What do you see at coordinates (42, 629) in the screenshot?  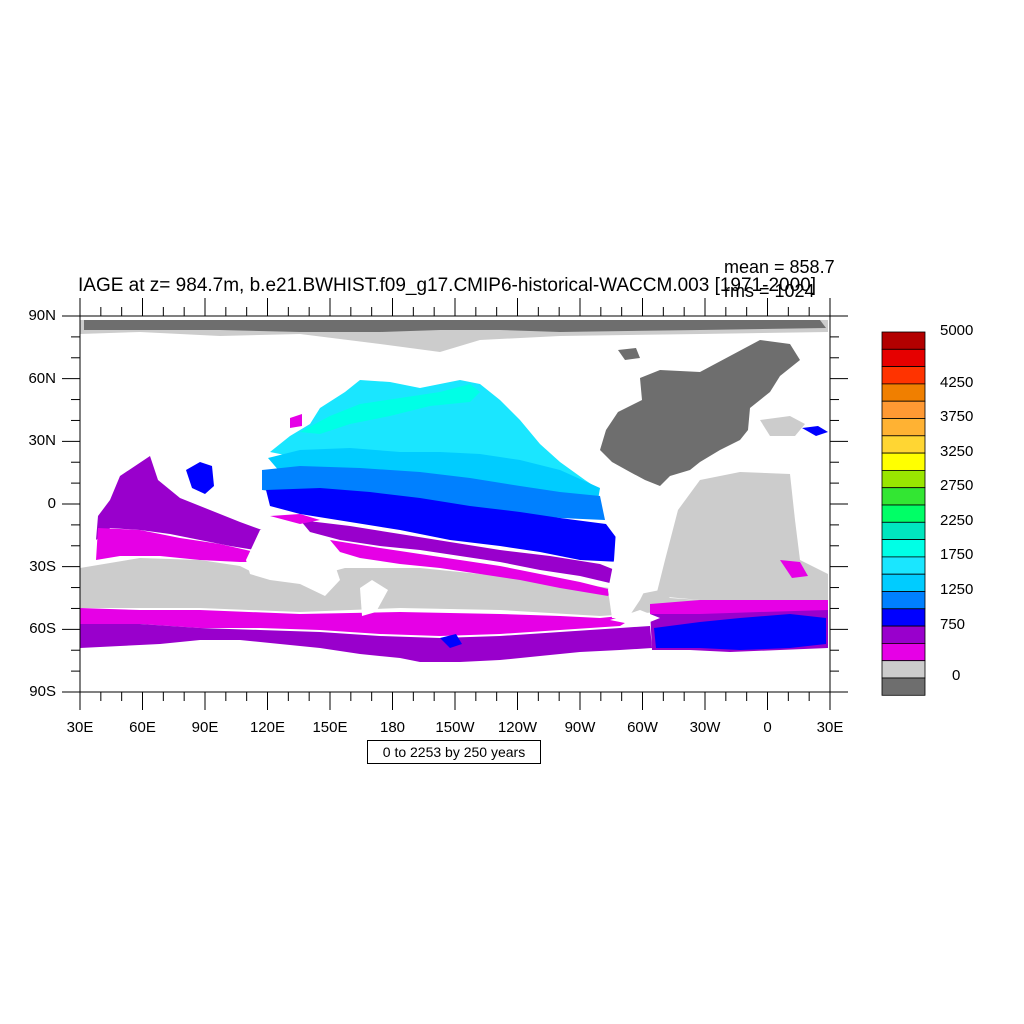 I see `lat-tick-label: 60S` at bounding box center [42, 629].